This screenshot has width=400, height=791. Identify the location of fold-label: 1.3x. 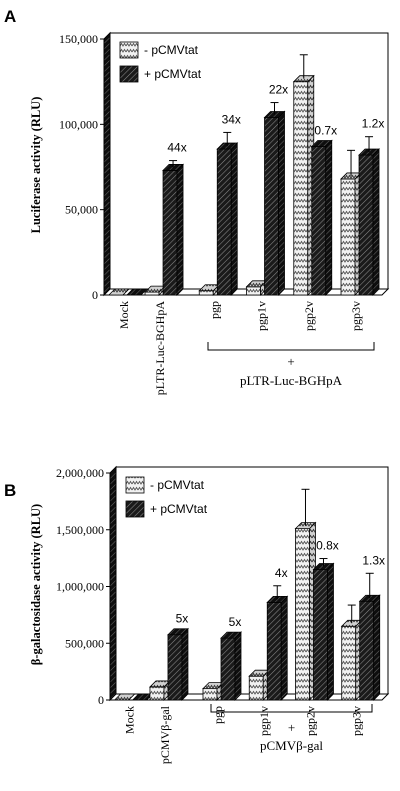
(373, 560).